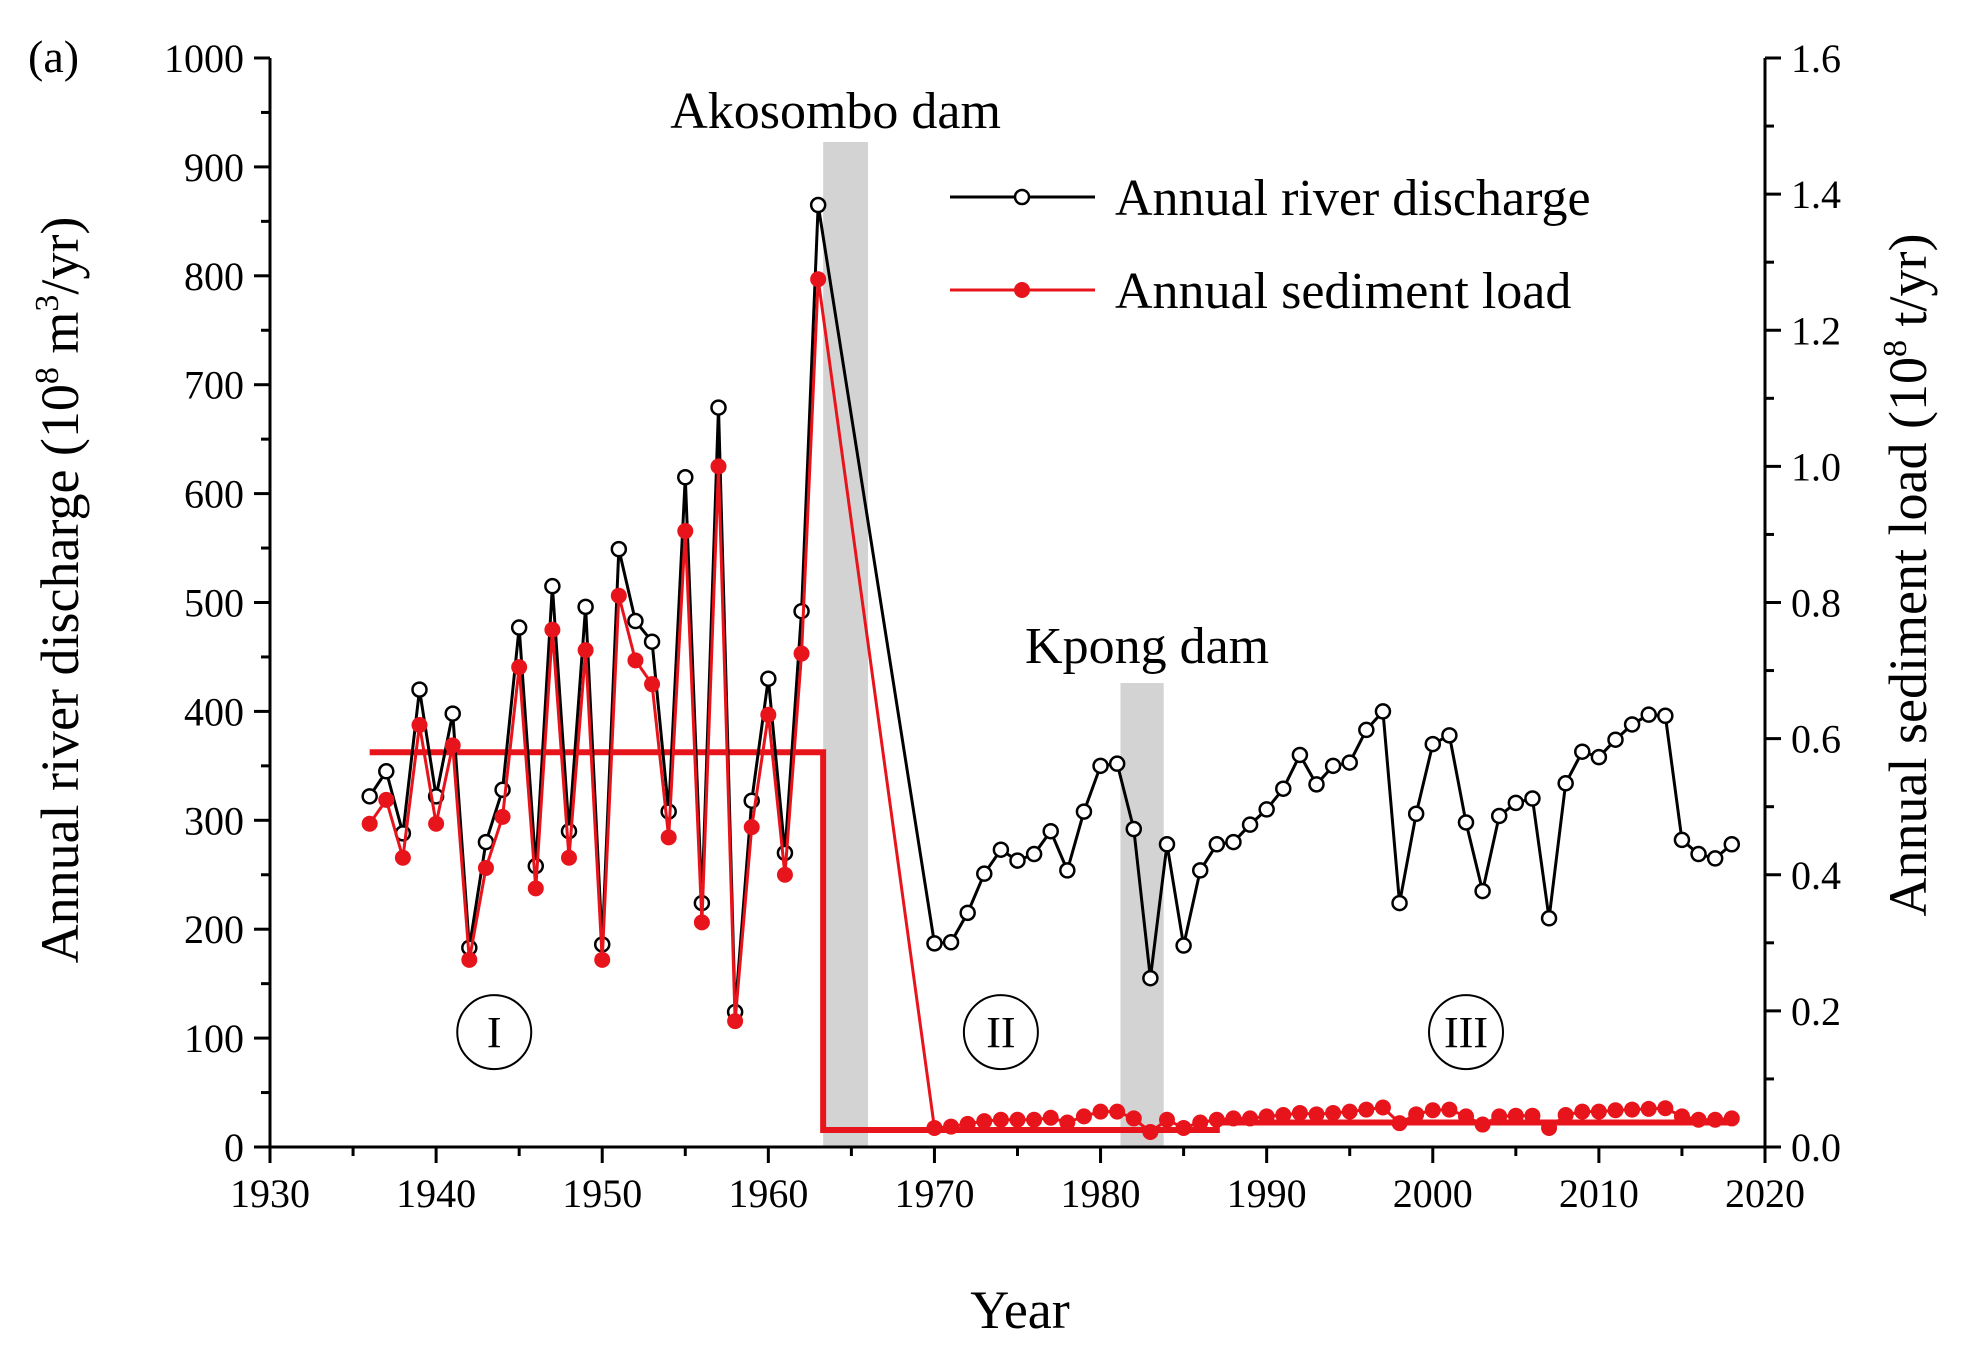 The width and height of the screenshot is (1984, 1361). Describe the element at coordinates (1895, 348) in the screenshot. I see `y-right-title-sup1: 8` at that location.